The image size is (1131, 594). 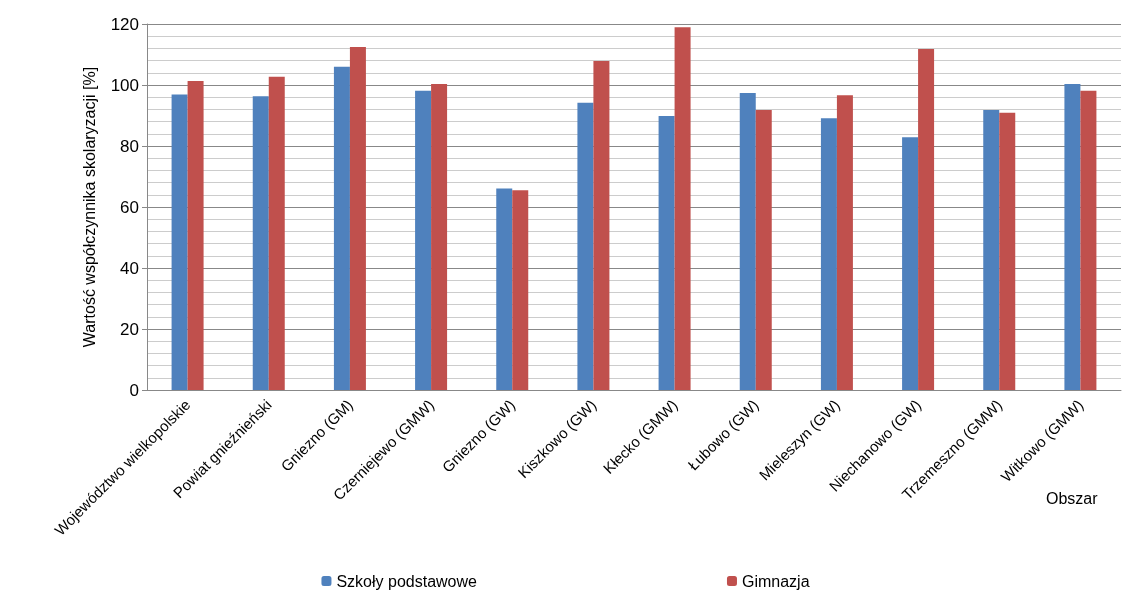 What do you see at coordinates (407, 581) in the screenshot?
I see `legend-label: Szkoły podstawowe` at bounding box center [407, 581].